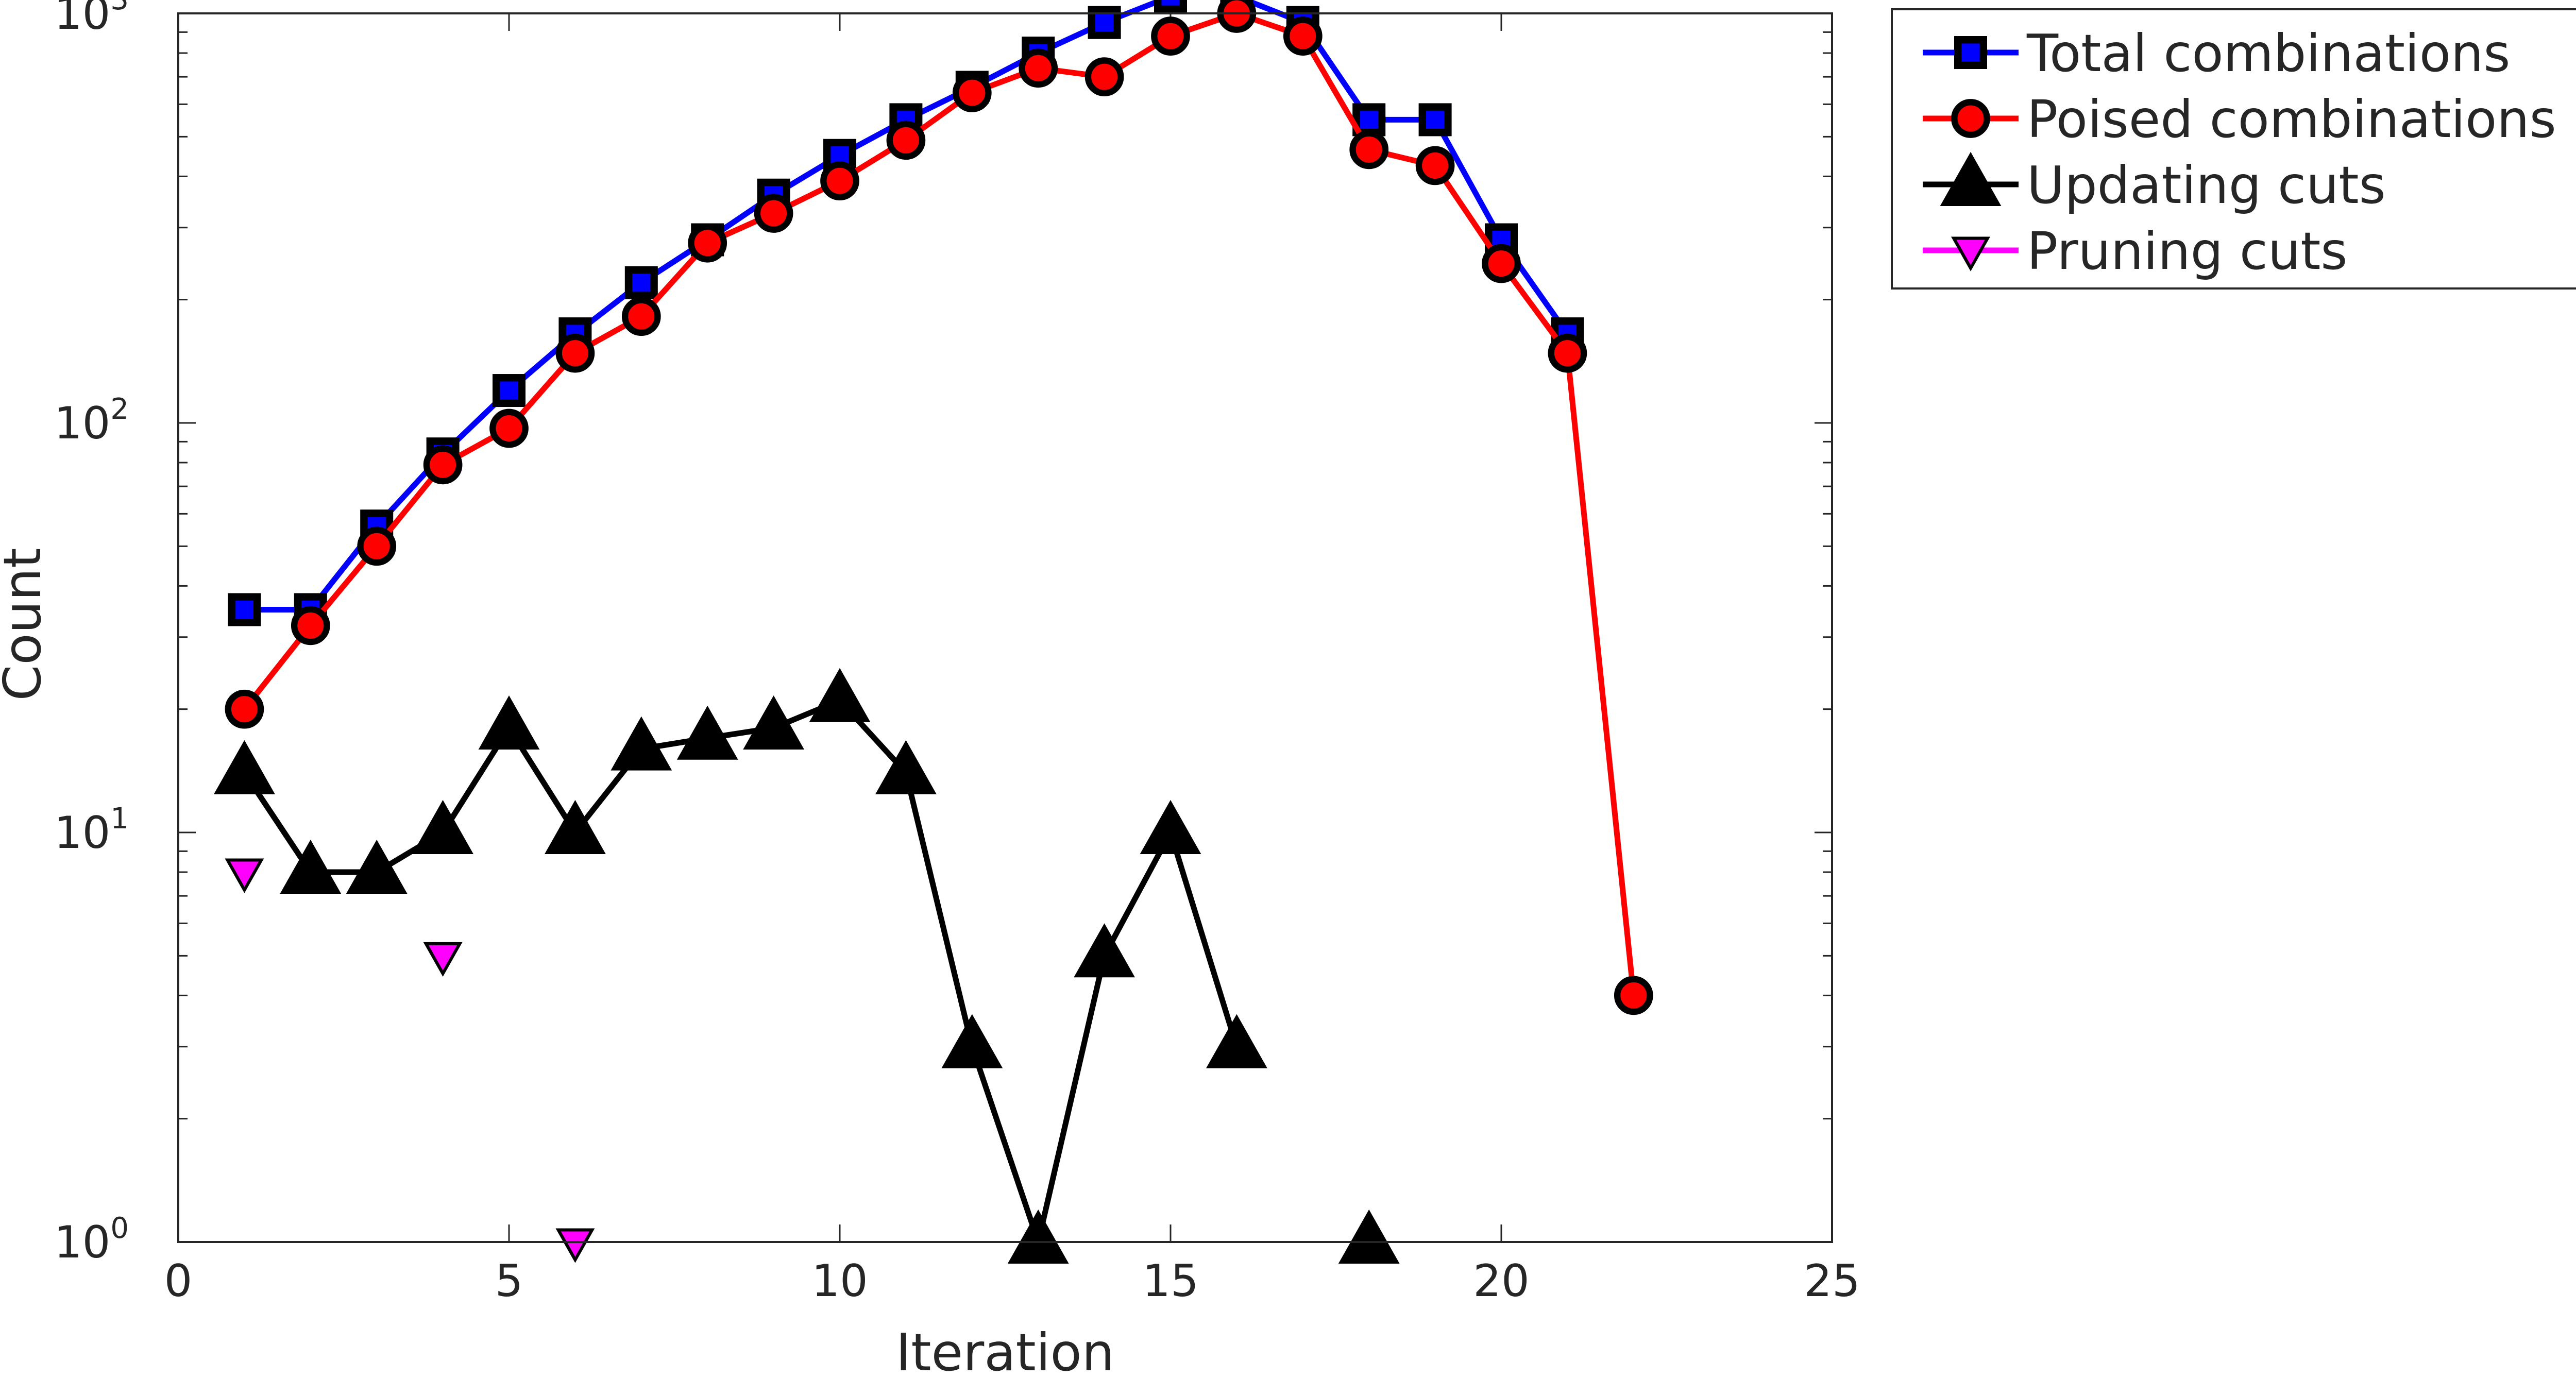  I want to click on y-tick-exponent: 3, so click(119, 8).